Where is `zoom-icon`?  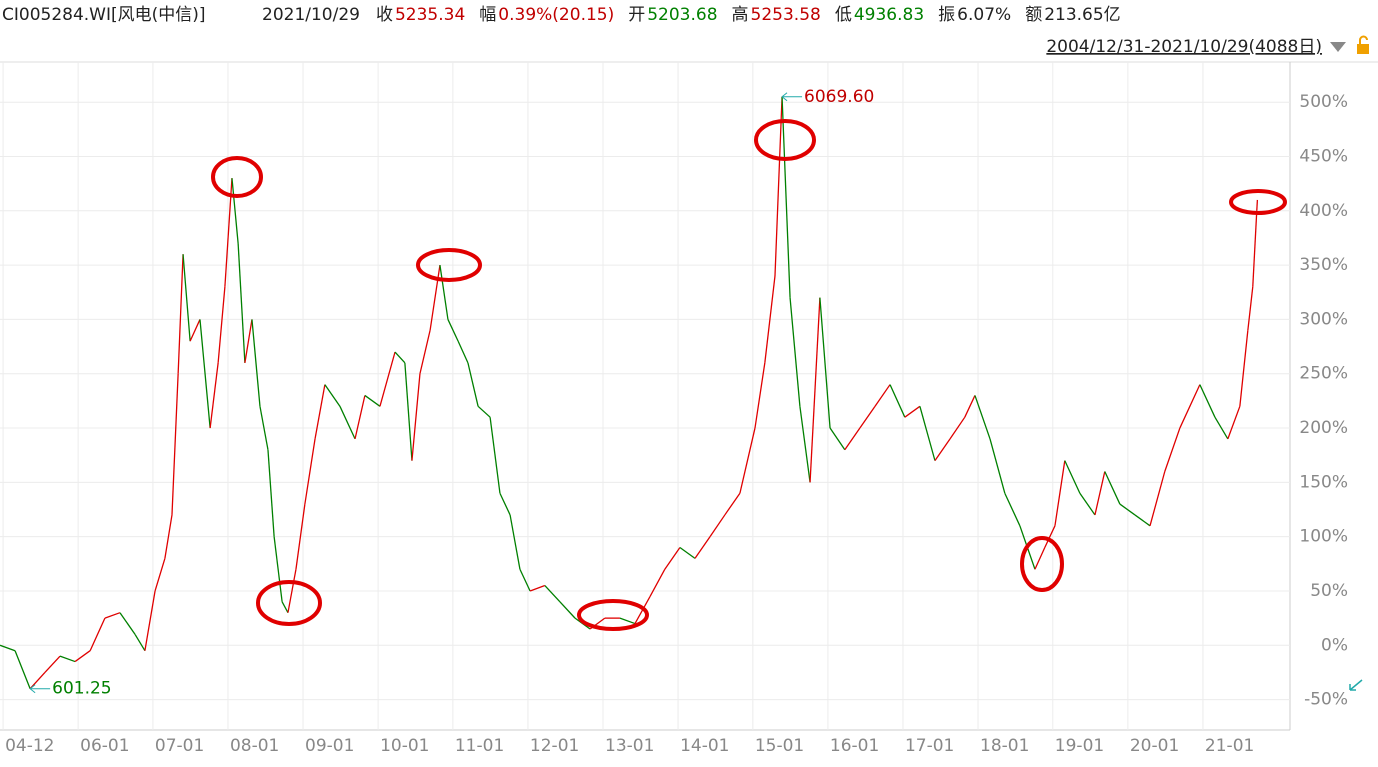
zoom-icon is located at coordinates (1356, 685).